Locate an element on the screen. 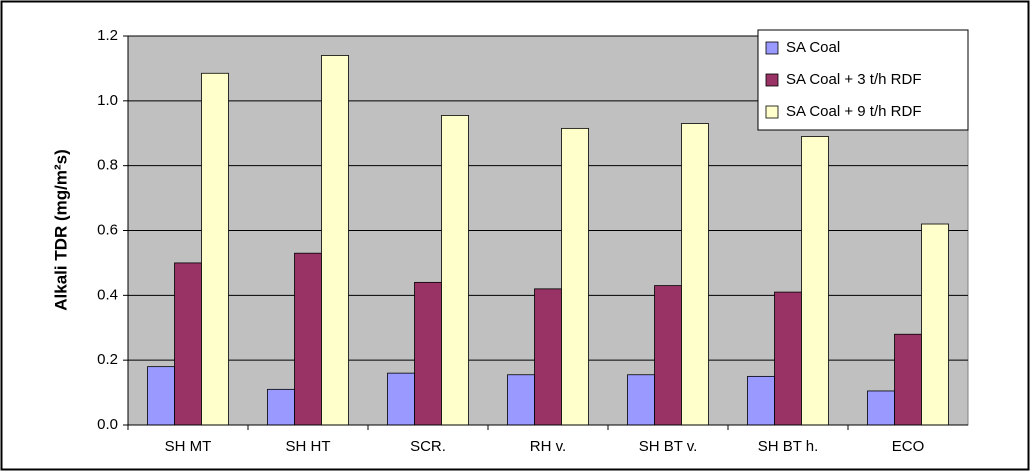  y-tick-label: 1.2 is located at coordinates (107, 35).